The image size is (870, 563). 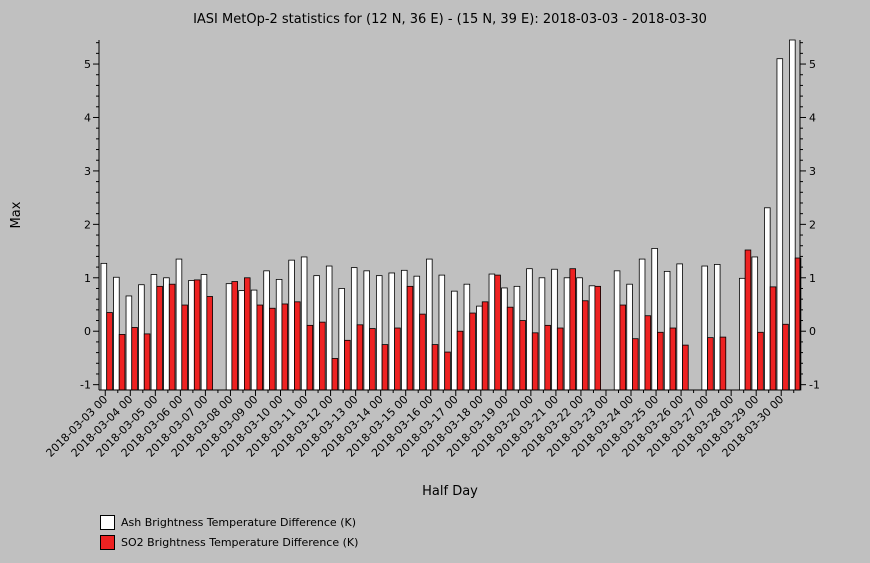 I want to click on y-tick-label-left: -1, so click(x=85, y=385).